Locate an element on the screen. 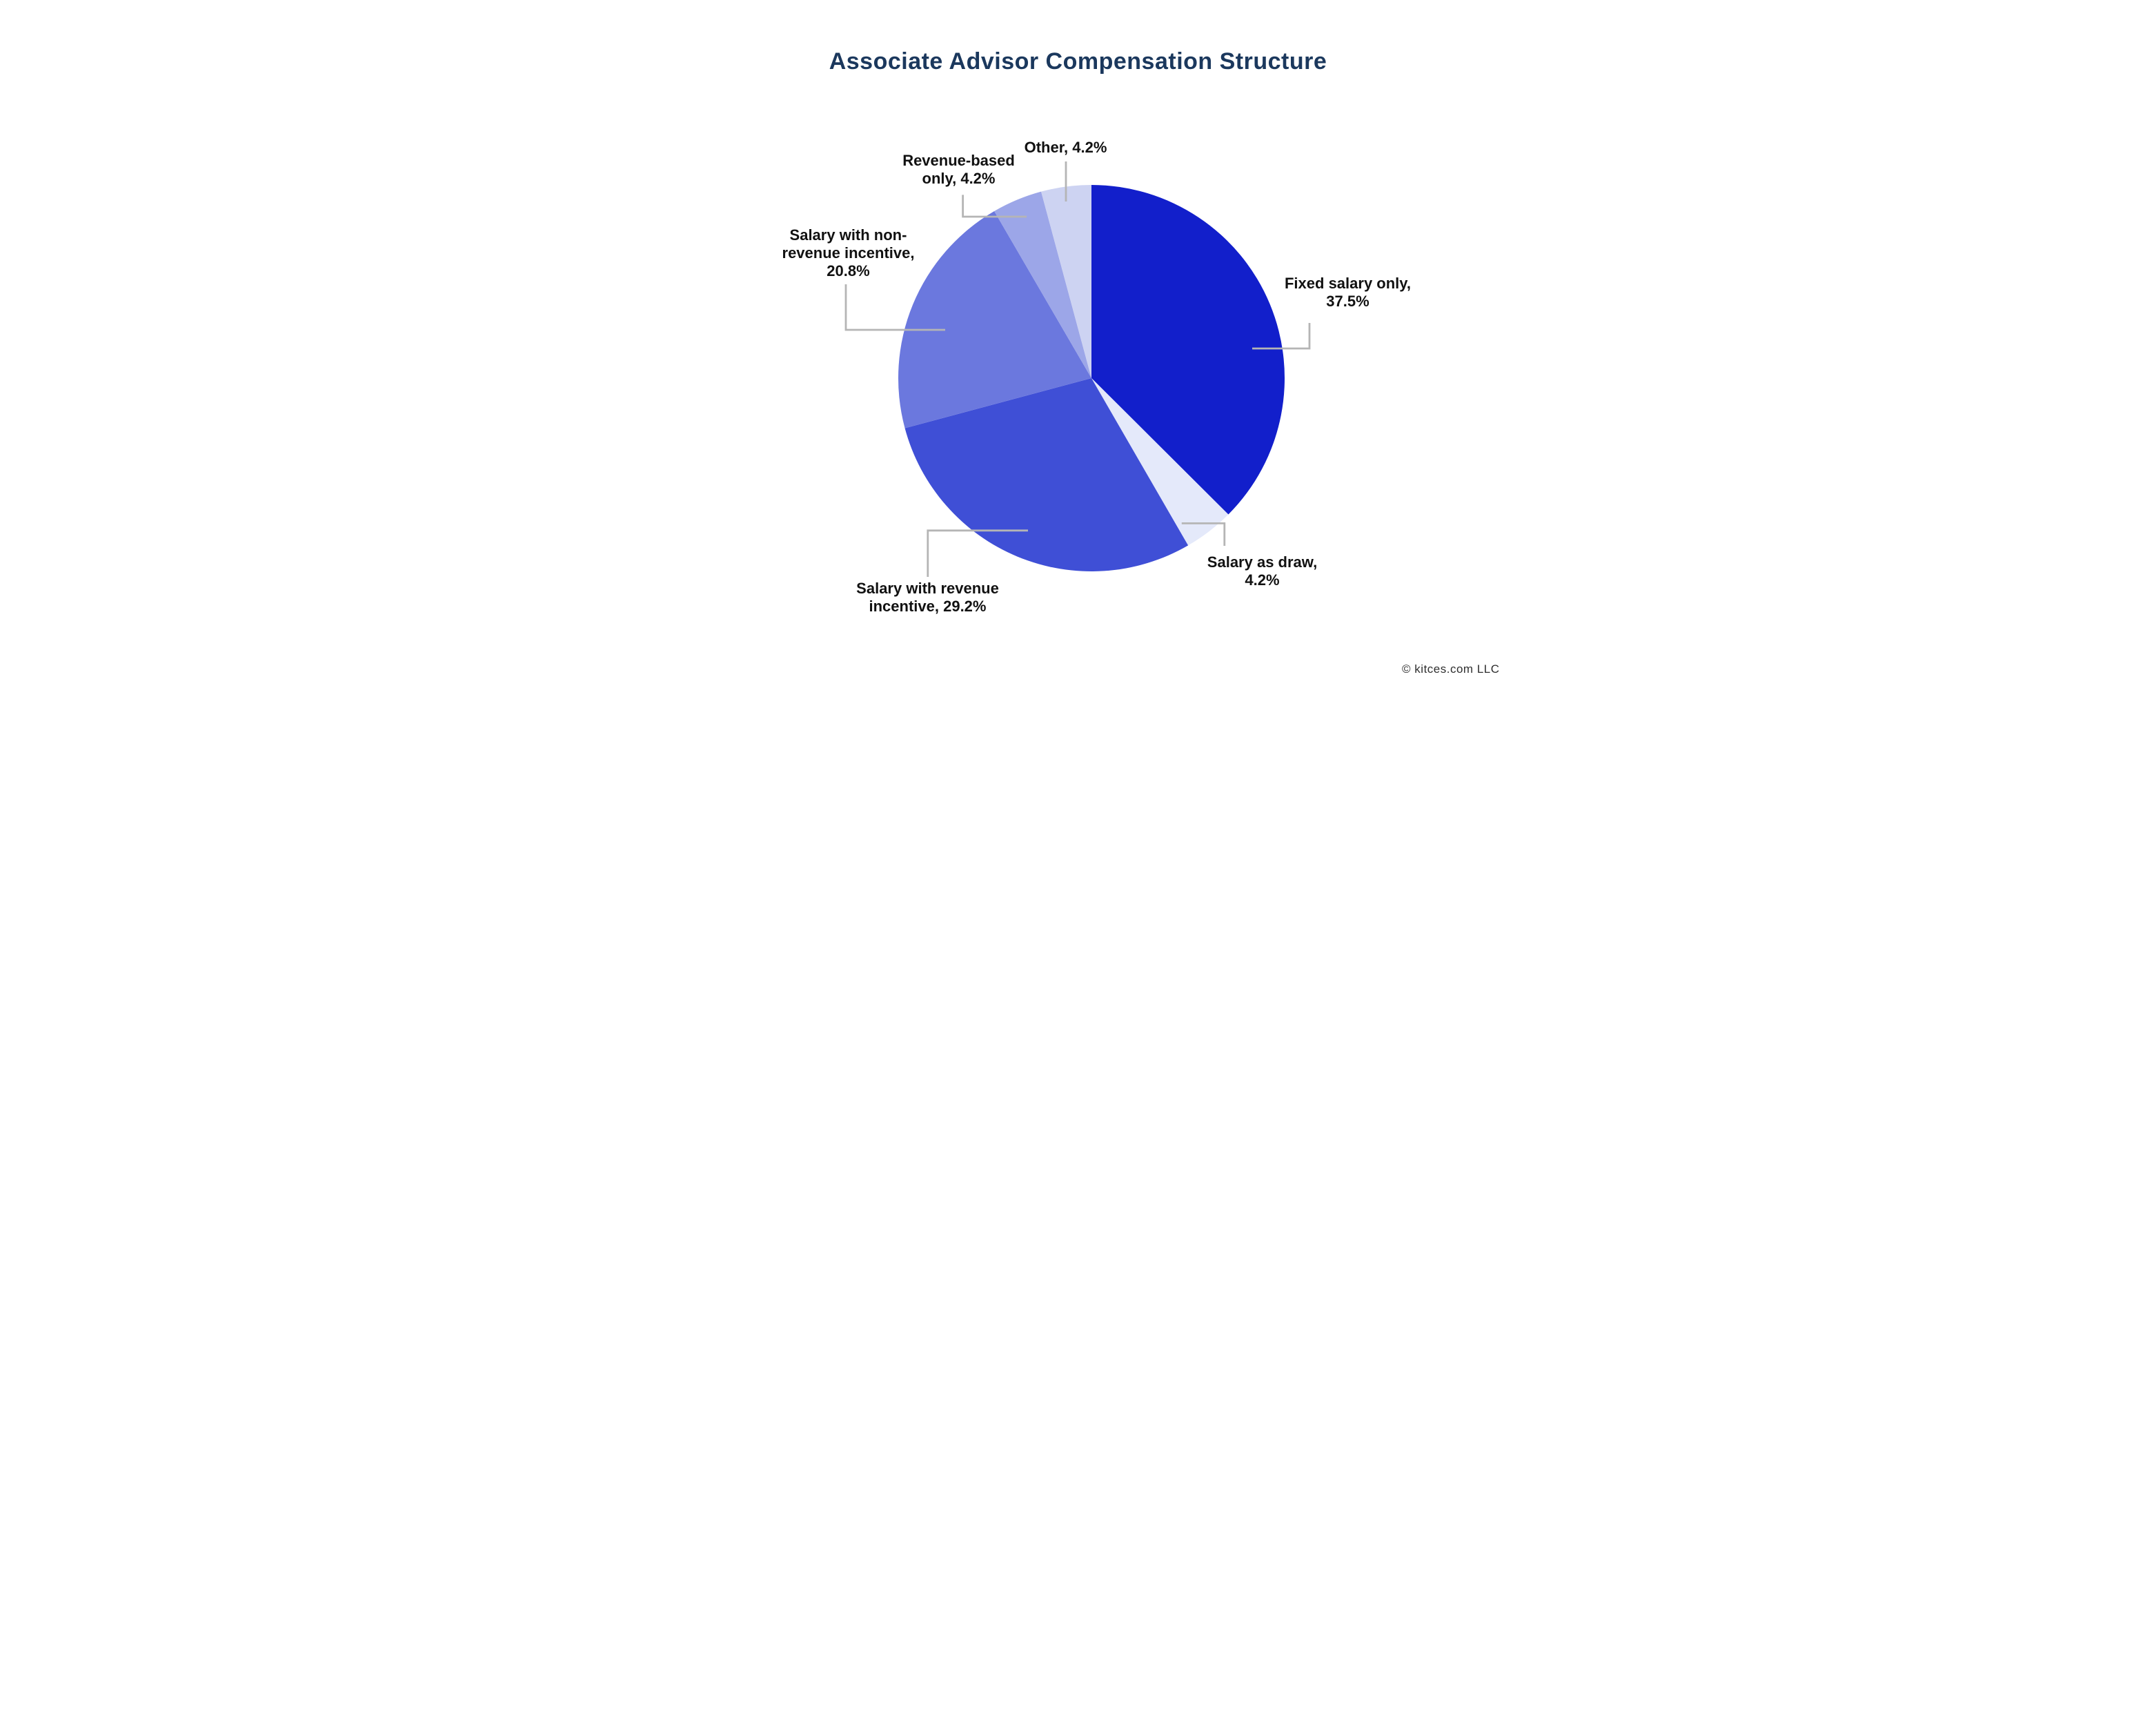 This screenshot has width=2156, height=1721. leader-line-fixed-salary-only is located at coordinates (1281, 337).